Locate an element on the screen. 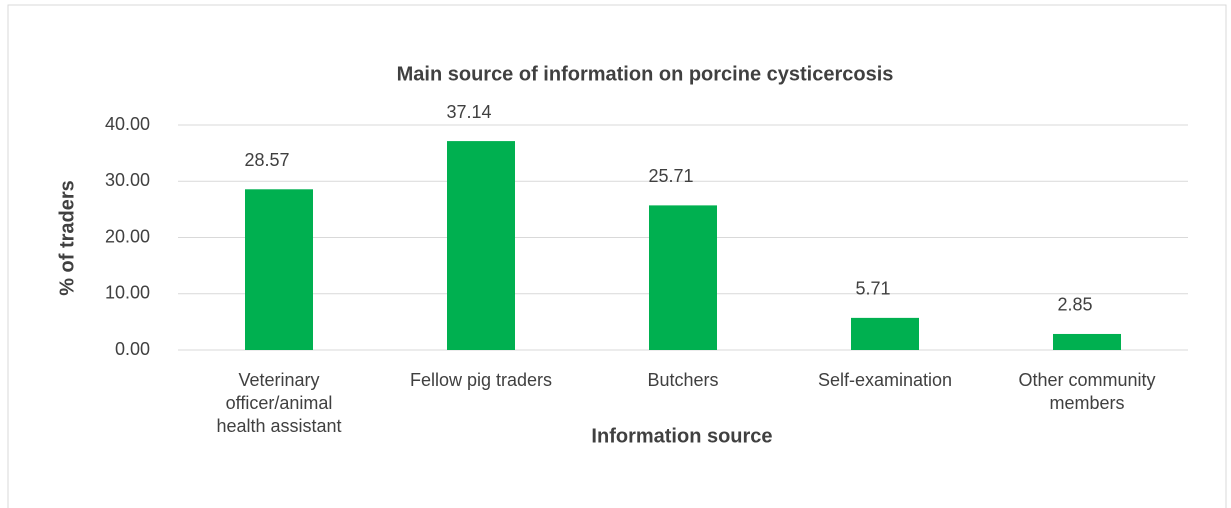 Image resolution: width=1231 pixels, height=508 pixels. data-label: 5.71 is located at coordinates (872, 289).